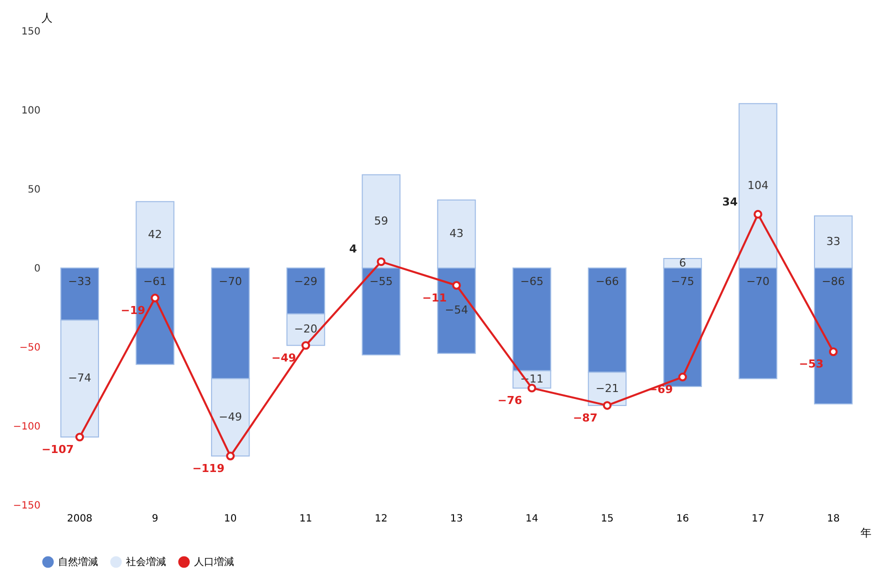 Image resolution: width=883 pixels, height=582 pixels. What do you see at coordinates (510, 401) in the screenshot?
I see `data-label: −76` at bounding box center [510, 401].